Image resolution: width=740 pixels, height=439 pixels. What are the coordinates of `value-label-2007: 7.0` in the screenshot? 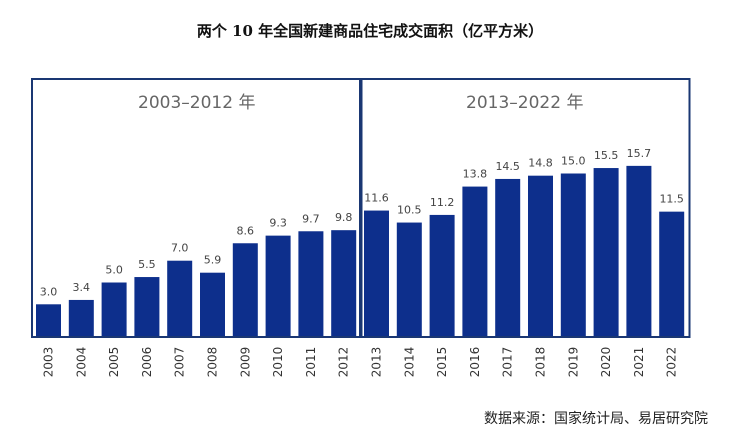 It's located at (180, 248).